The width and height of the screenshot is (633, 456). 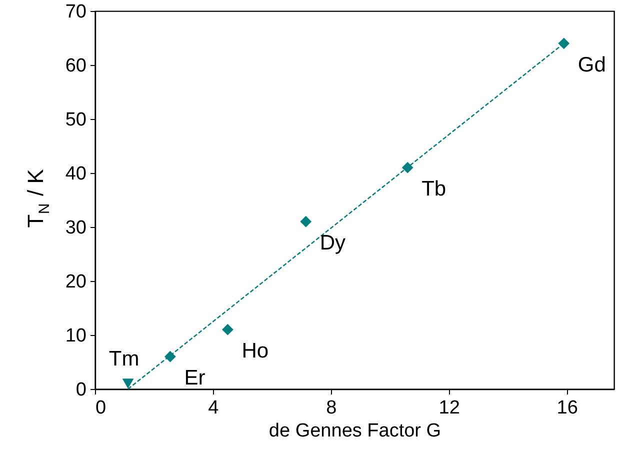 What do you see at coordinates (592, 64) in the screenshot?
I see `annotation: Gd` at bounding box center [592, 64].